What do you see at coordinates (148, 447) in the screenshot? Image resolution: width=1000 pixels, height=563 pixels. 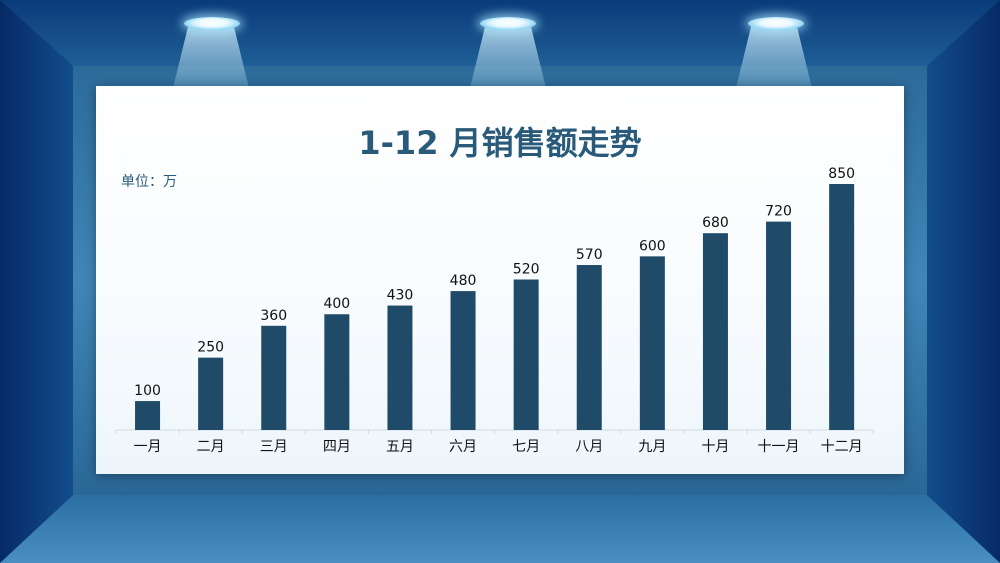 I see `category-label-1: 一月` at bounding box center [148, 447].